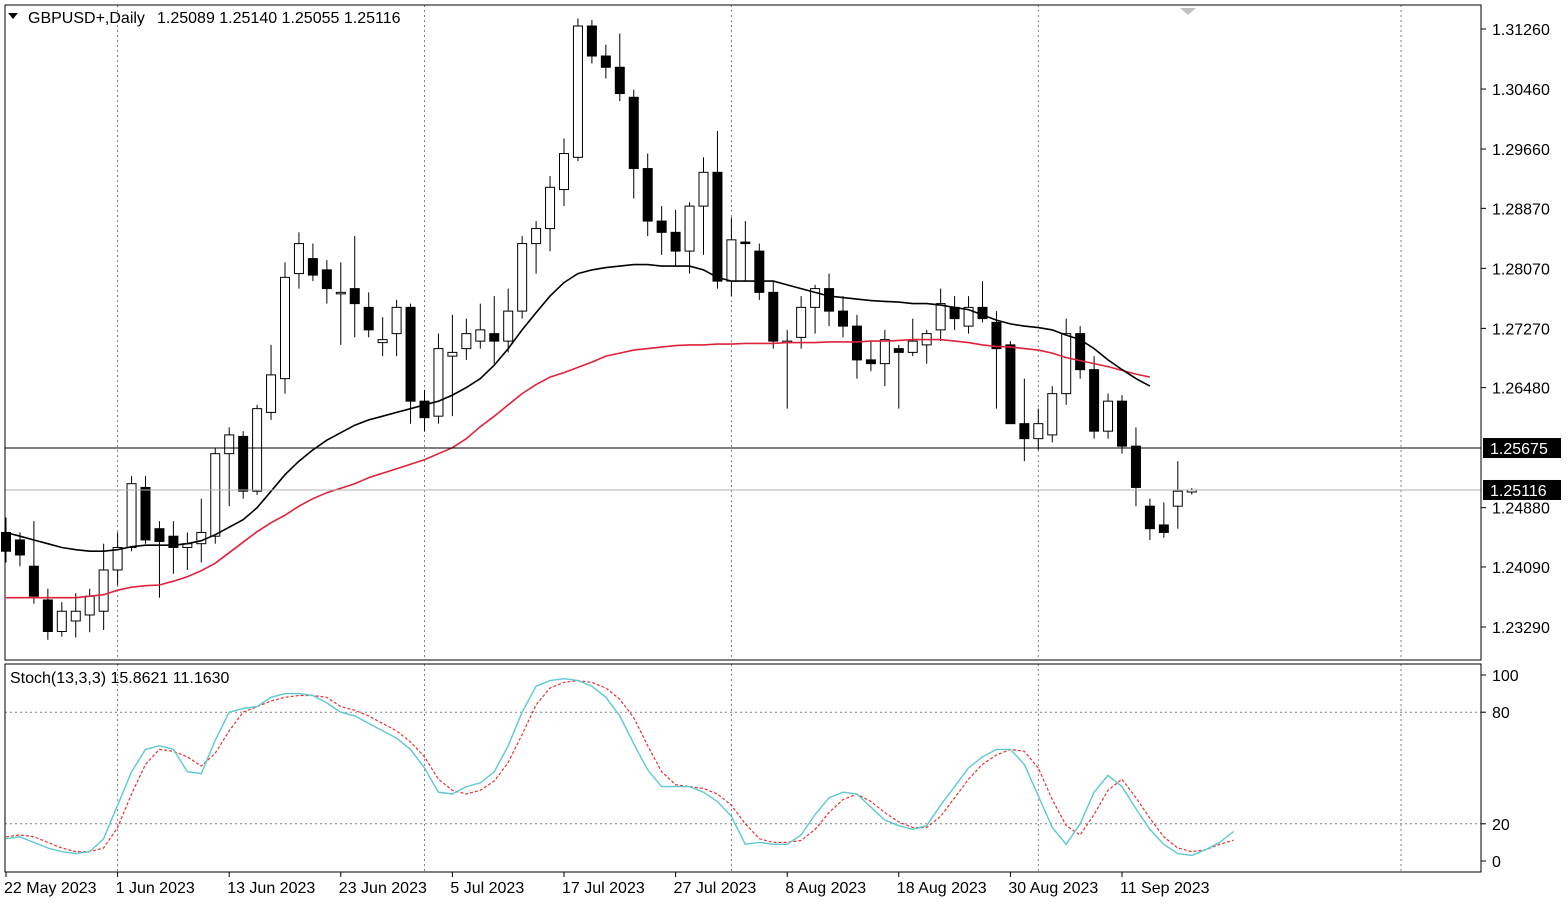 This screenshot has height=909, width=1568. What do you see at coordinates (13, 16) in the screenshot?
I see `collapse-triangle-icon` at bounding box center [13, 16].